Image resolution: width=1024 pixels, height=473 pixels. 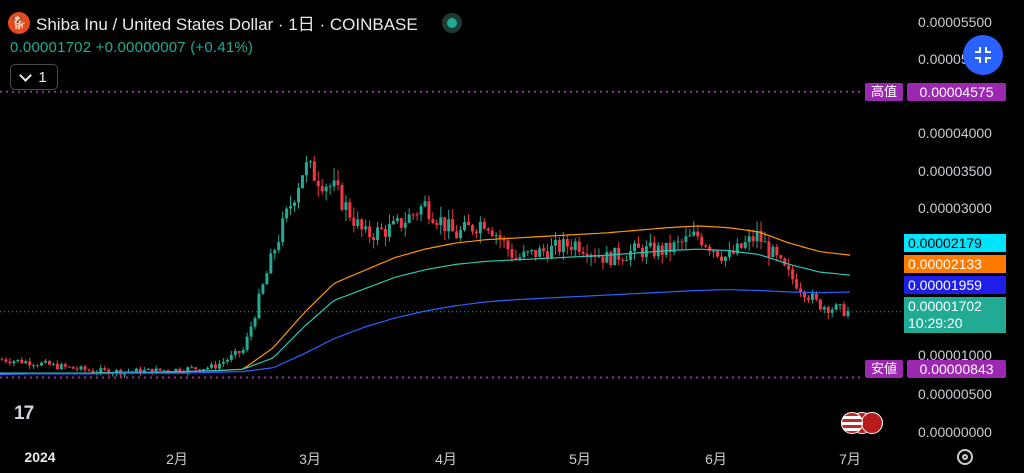 I want to click on gear-icon, so click(x=965, y=457).